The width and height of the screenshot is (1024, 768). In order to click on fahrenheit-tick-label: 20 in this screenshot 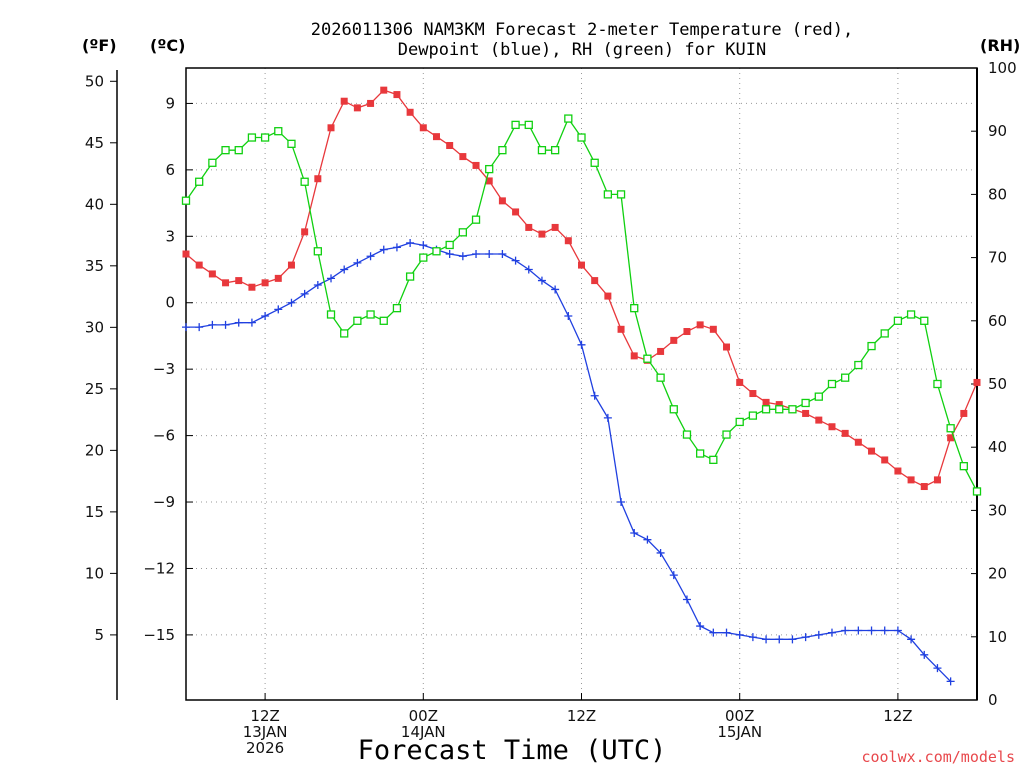, I will do `click(94, 450)`.